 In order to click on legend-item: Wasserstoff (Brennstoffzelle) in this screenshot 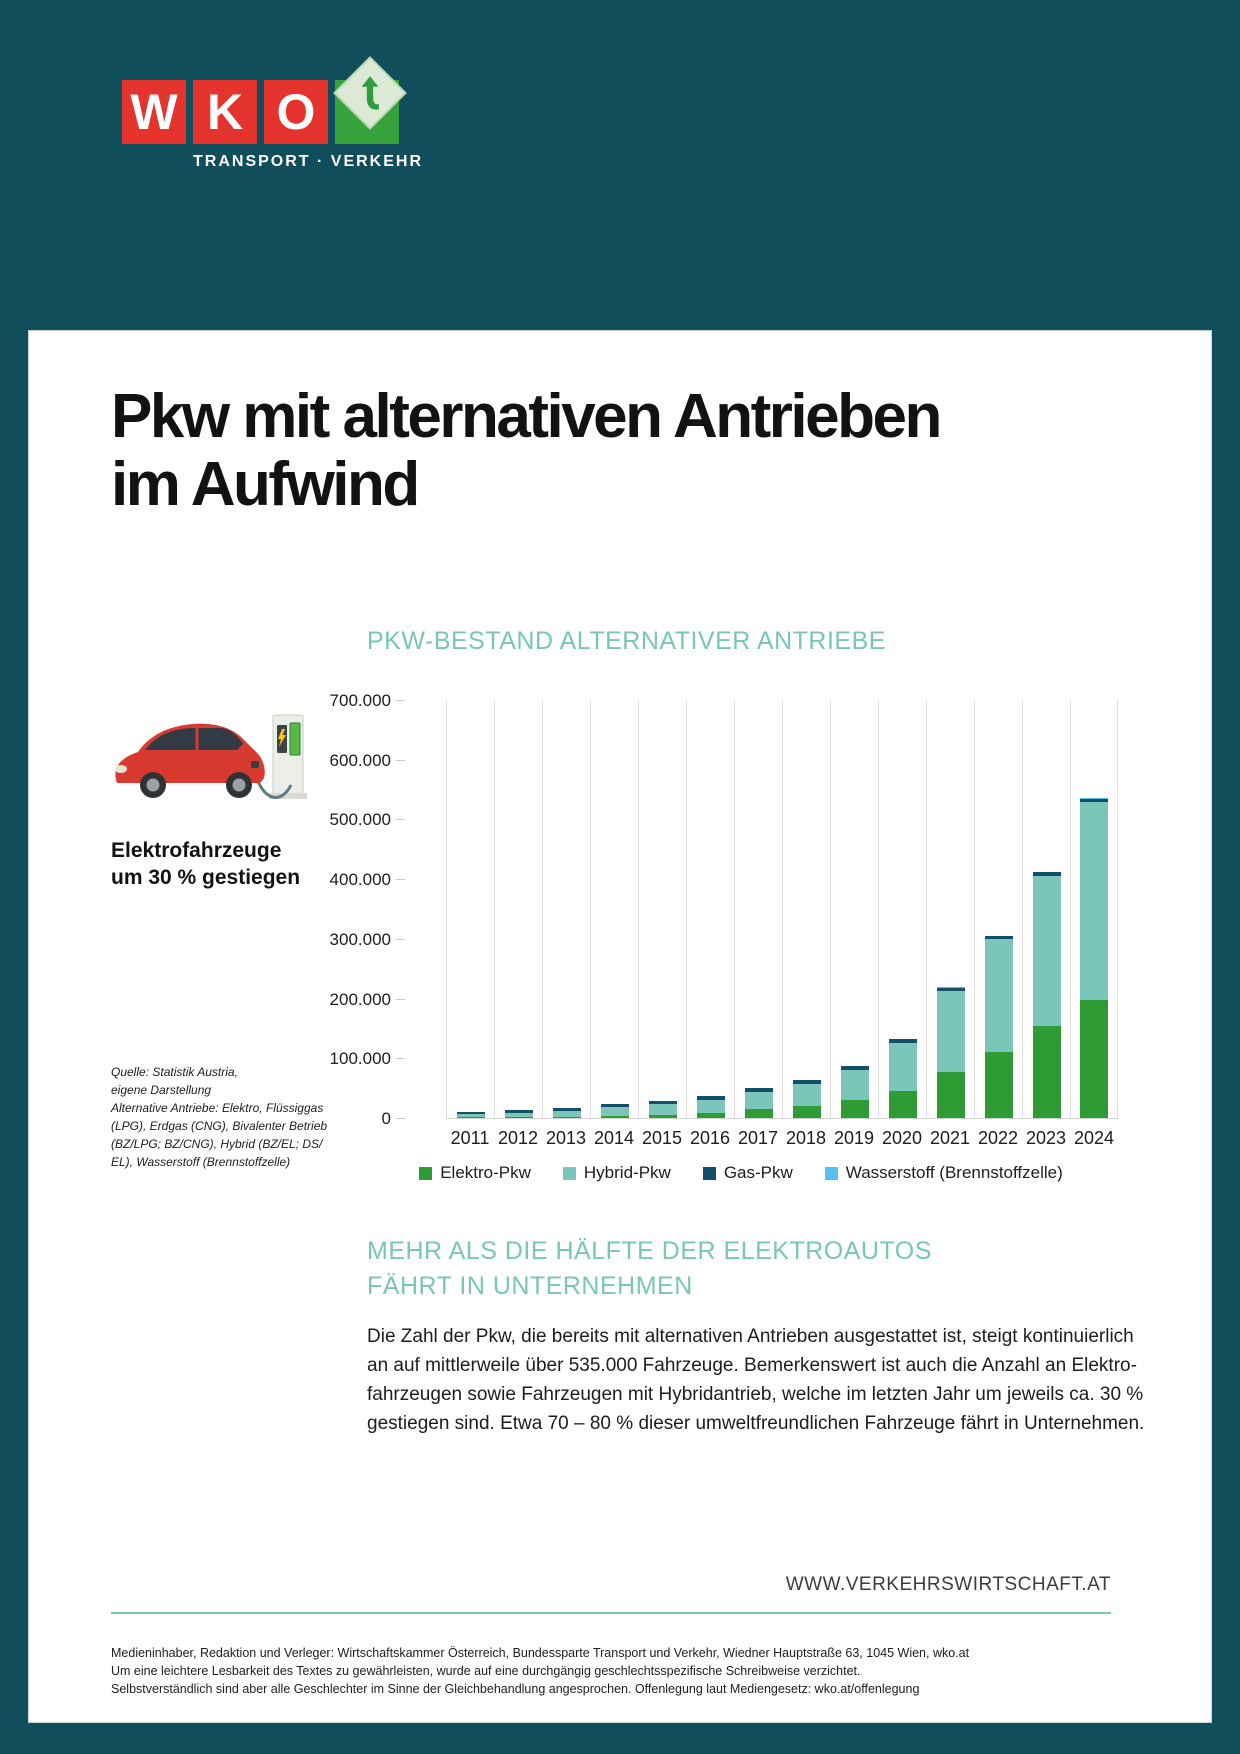, I will do `click(943, 1173)`.